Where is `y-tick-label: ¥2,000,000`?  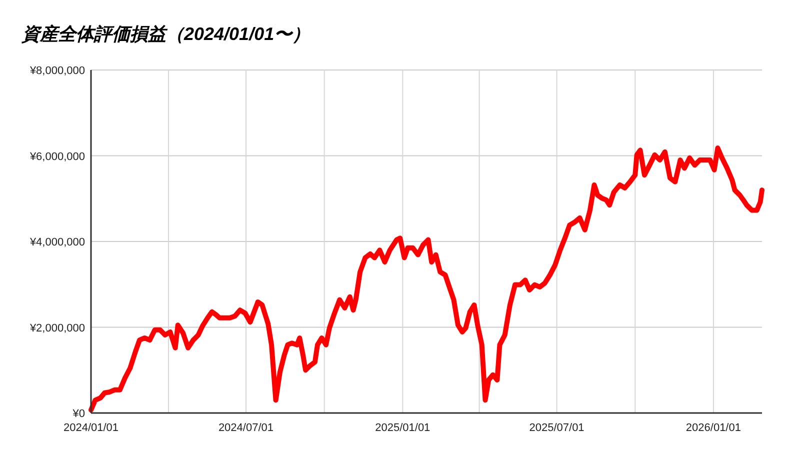 y-tick-label: ¥2,000,000 is located at coordinates (56, 328).